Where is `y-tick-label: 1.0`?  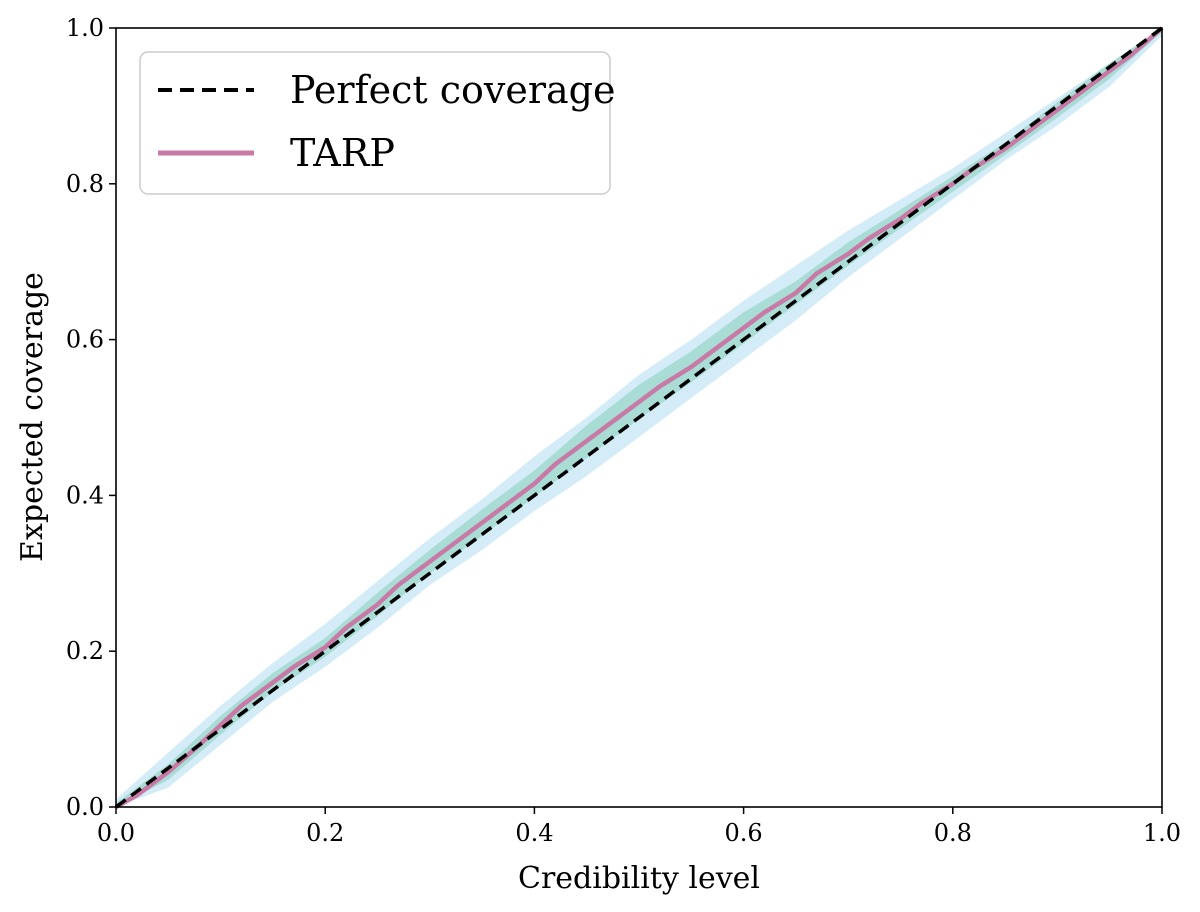 y-tick-label: 1.0 is located at coordinates (85, 28).